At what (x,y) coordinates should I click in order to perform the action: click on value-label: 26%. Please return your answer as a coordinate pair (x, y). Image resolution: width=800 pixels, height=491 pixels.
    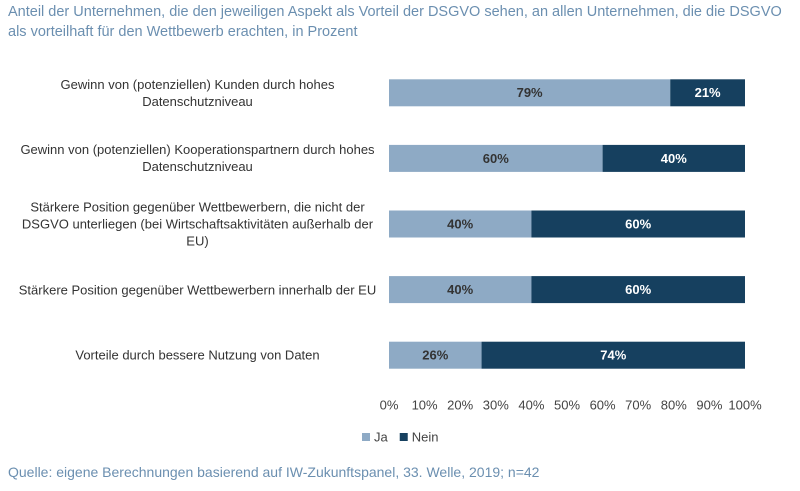
    Looking at the image, I should click on (435, 355).